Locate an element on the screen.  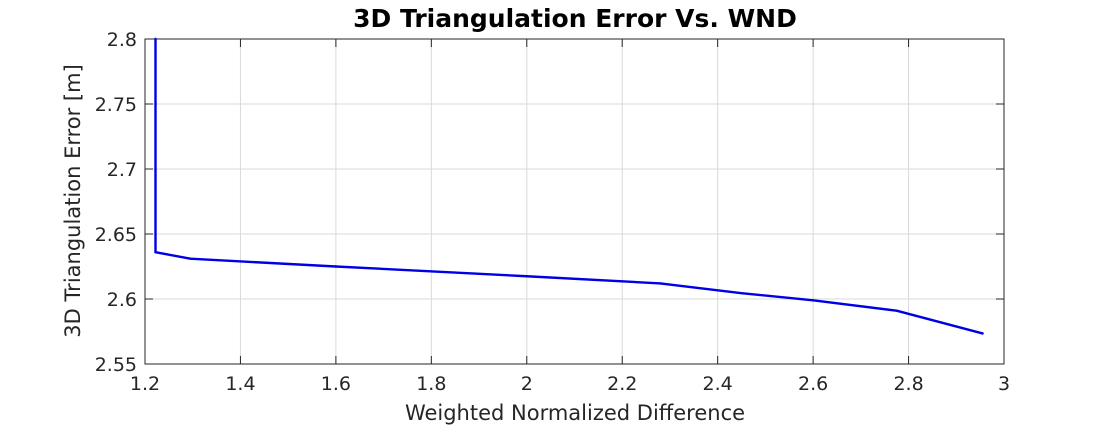
x-tick-label: 1.6 is located at coordinates (336, 384).